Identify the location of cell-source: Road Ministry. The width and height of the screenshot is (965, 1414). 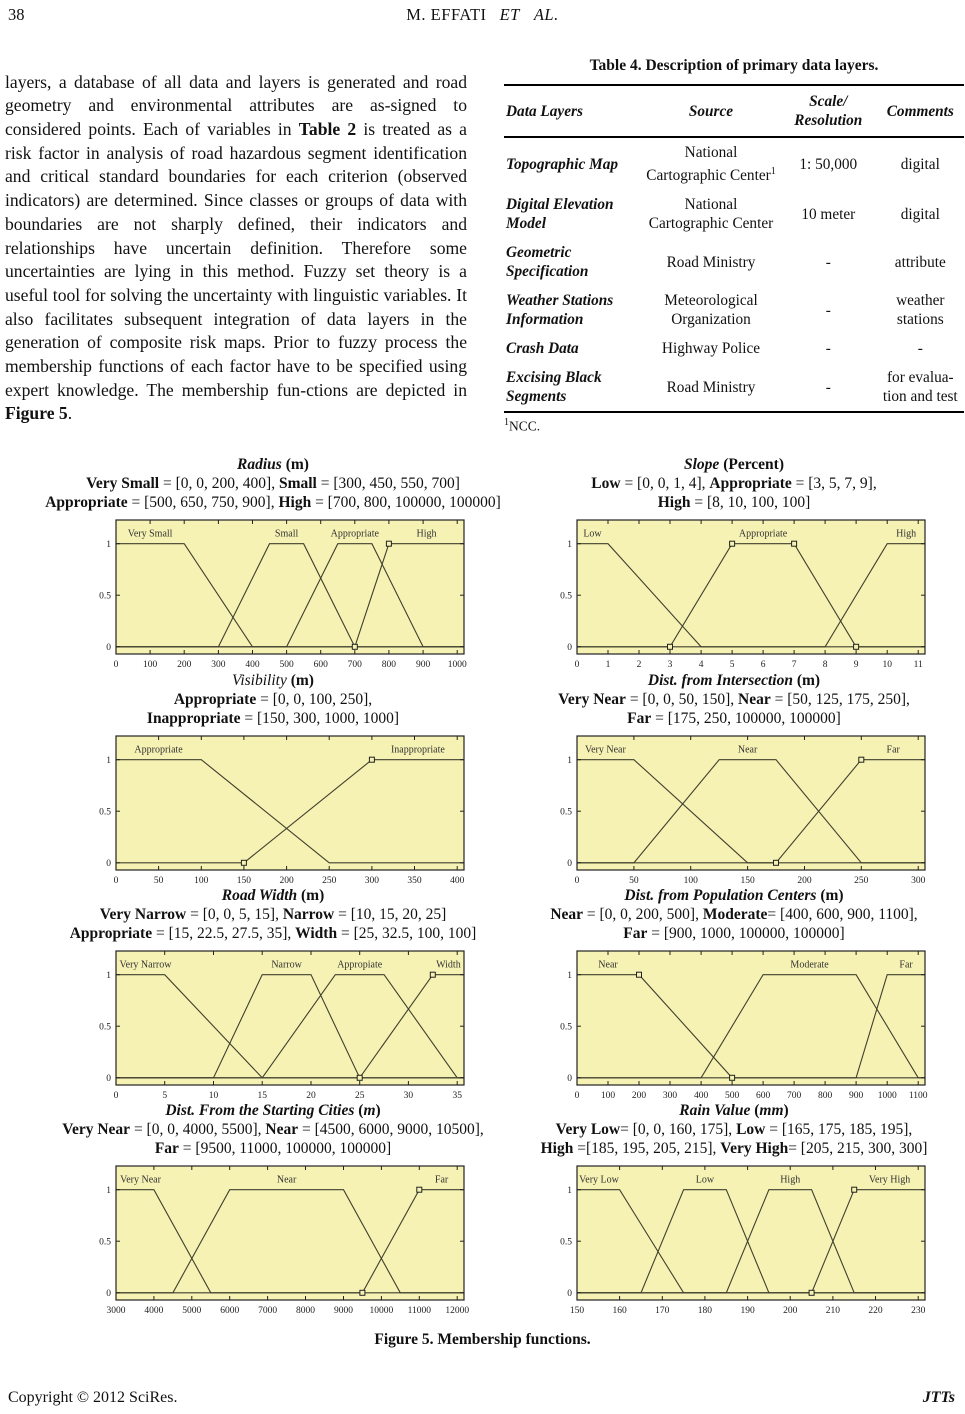
(711, 388).